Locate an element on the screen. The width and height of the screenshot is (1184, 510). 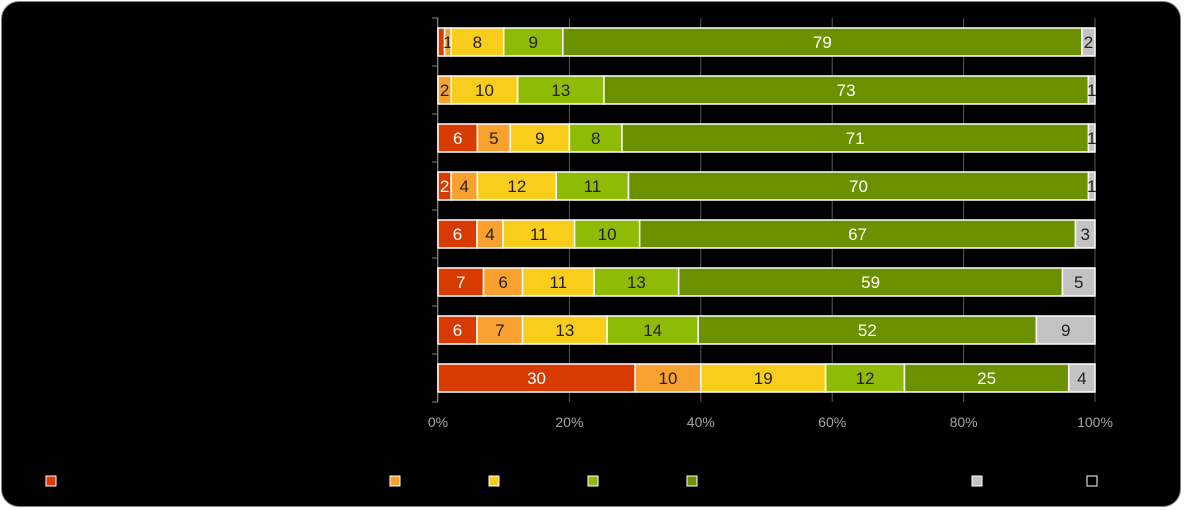
data-label: 71 is located at coordinates (855, 138).